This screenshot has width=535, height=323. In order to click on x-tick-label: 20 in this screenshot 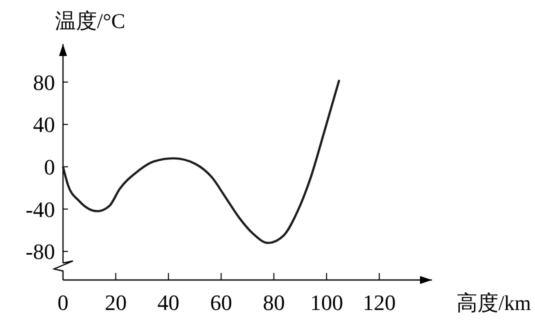, I will do `click(115, 302)`.